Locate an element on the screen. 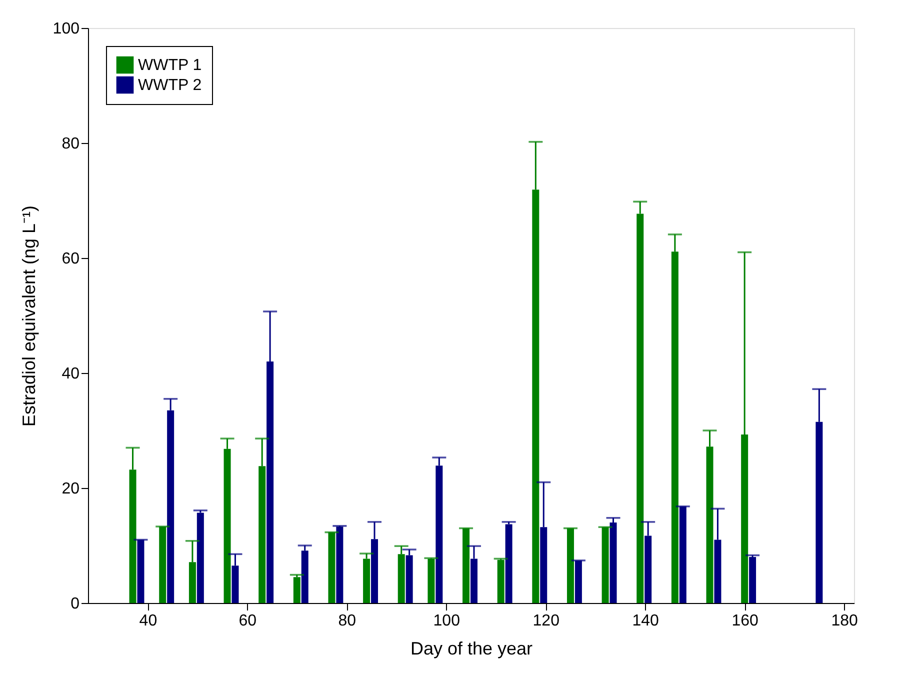 This screenshot has height=687, width=900. x-tick-label: 140 is located at coordinates (646, 621).